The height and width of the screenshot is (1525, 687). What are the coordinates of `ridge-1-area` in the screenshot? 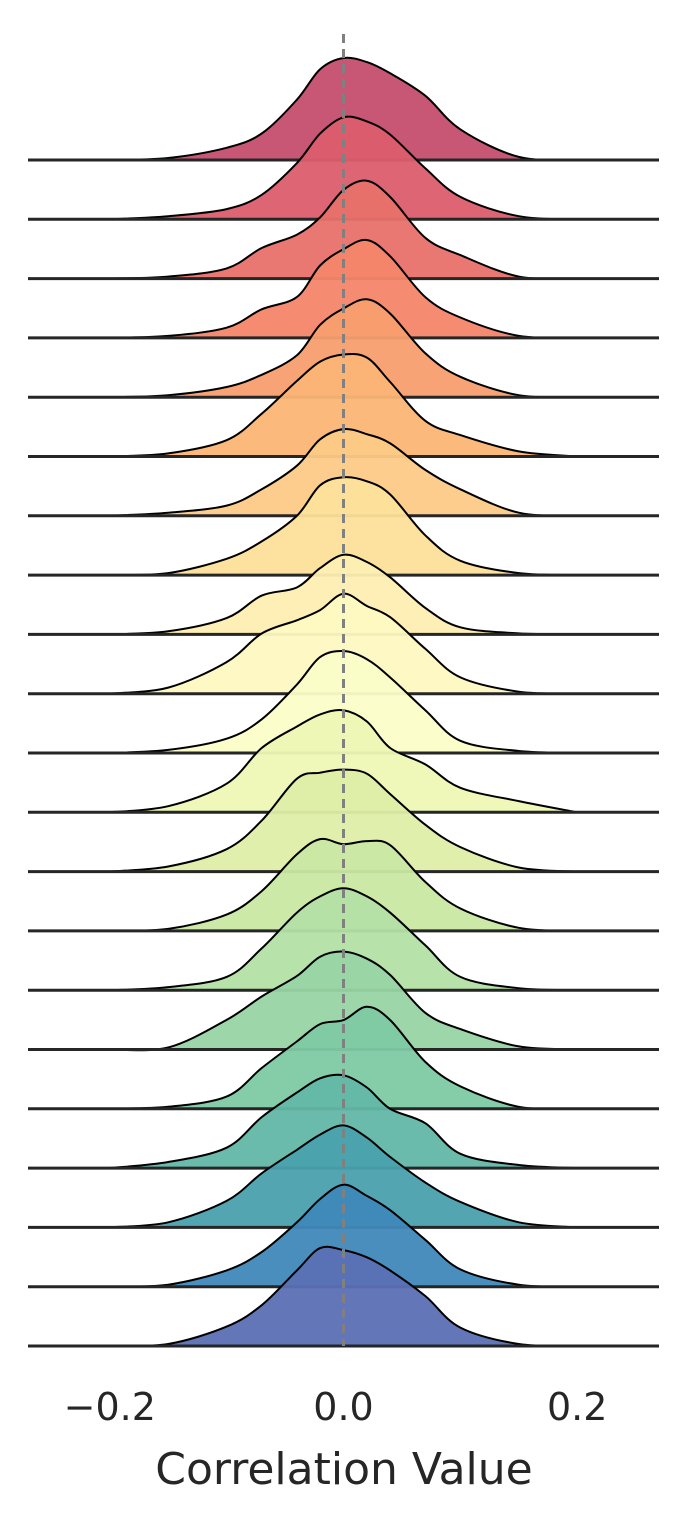 It's located at (343, 109).